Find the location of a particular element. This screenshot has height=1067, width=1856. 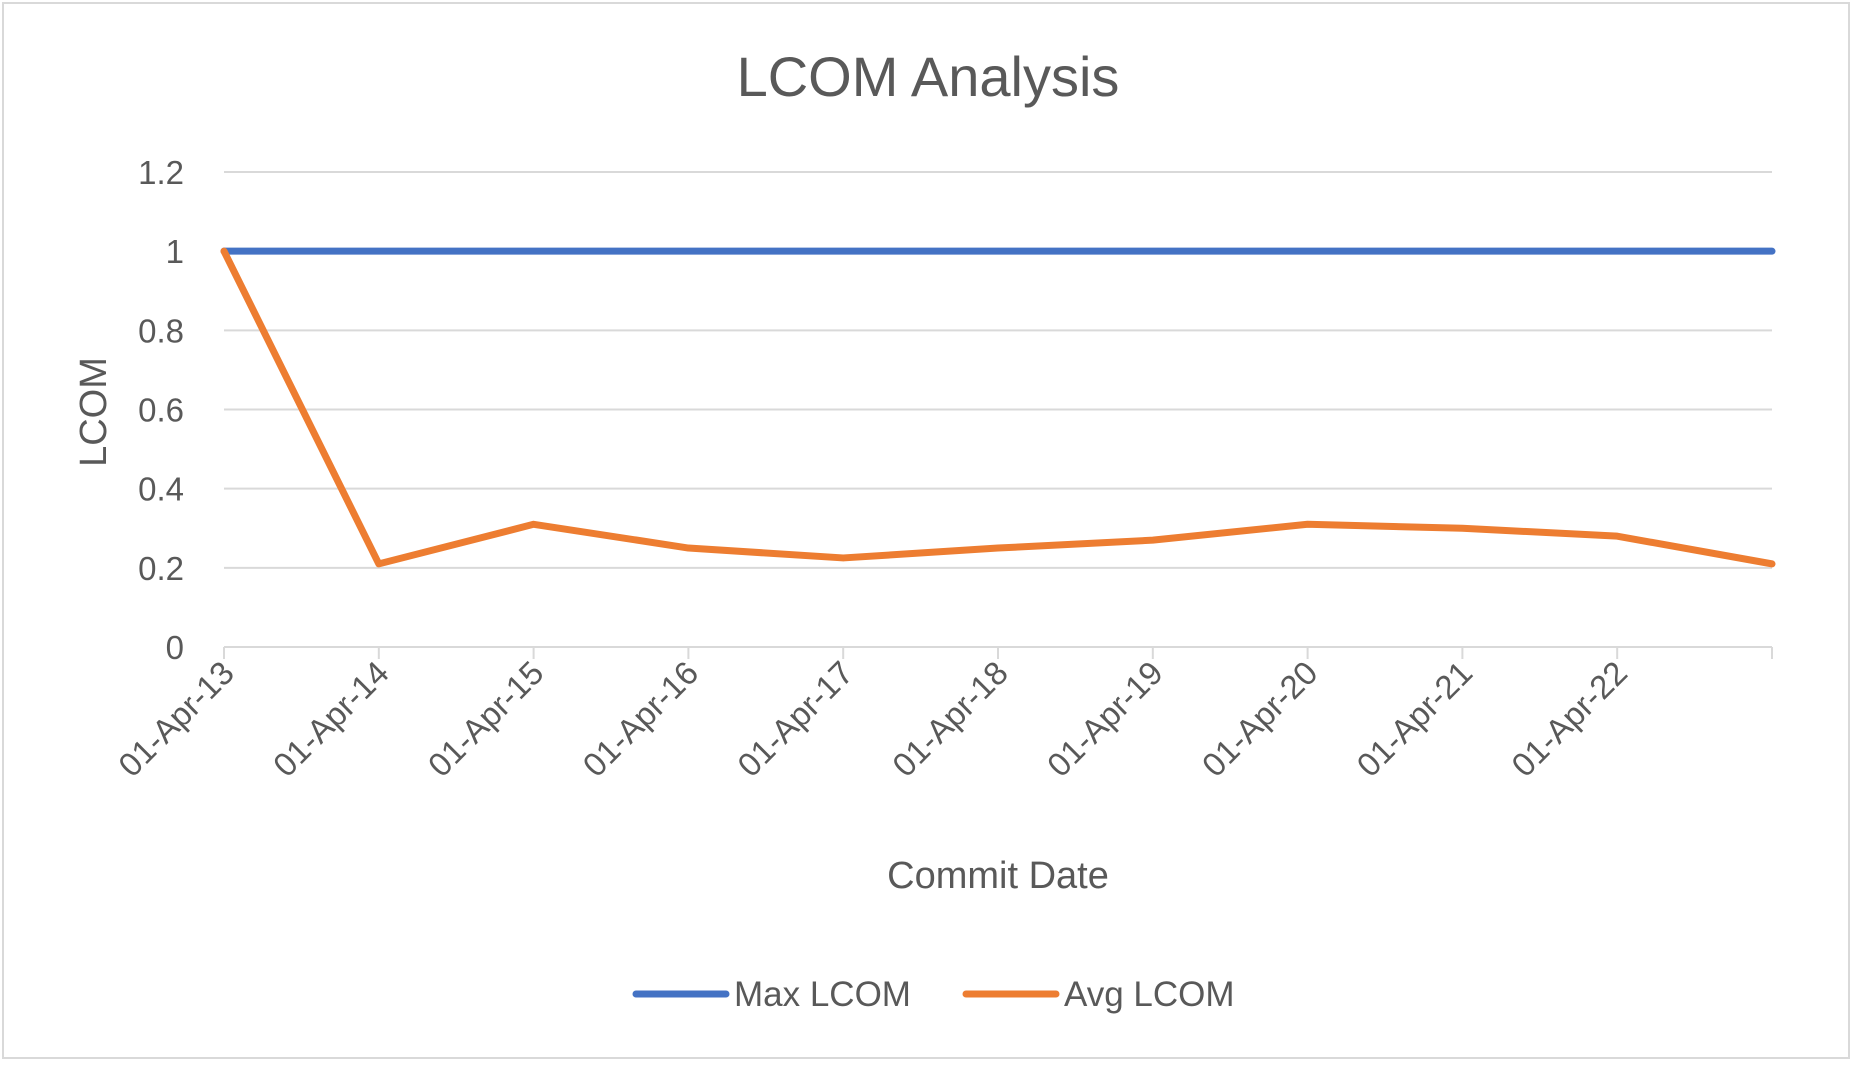

x-tick-label: 01-Apr-16 is located at coordinates (640, 719).